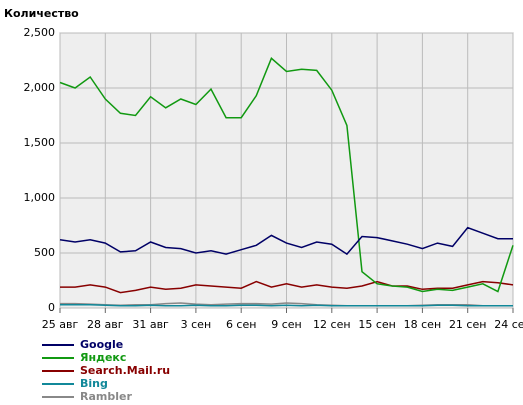 This screenshot has width=523, height=405. I want to click on y-axis-title: Количество, so click(41, 13).